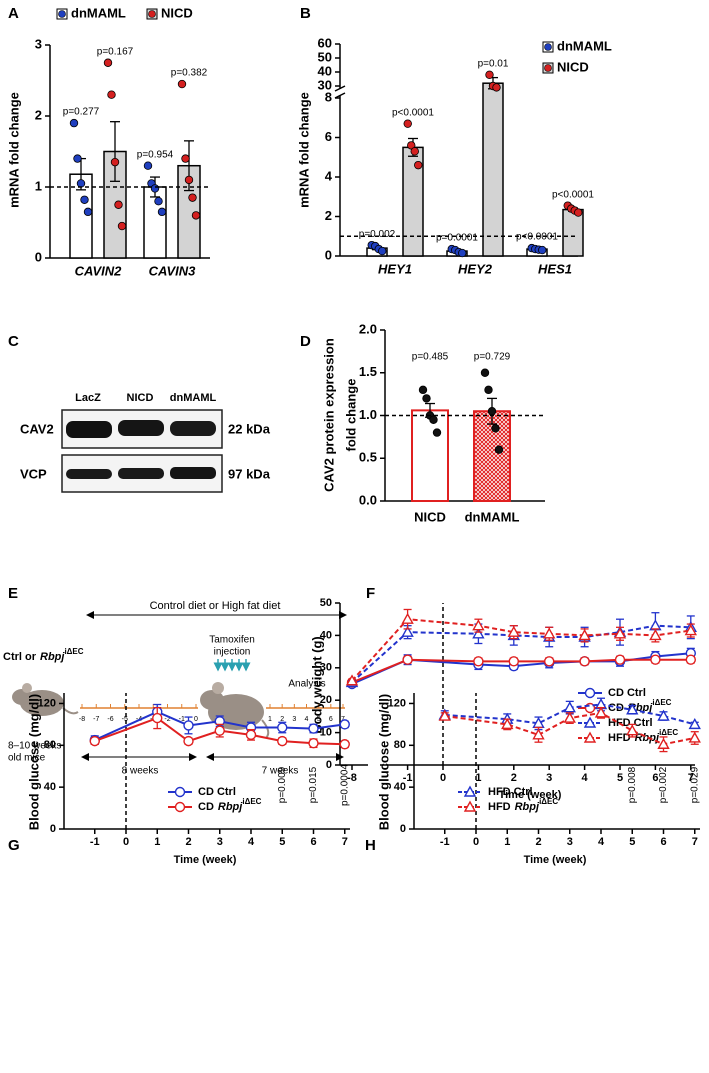 This screenshot has height=1073, width=709. What do you see at coordinates (230, 807) in the screenshot?
I see `legend-gene: Rbpj` at bounding box center [230, 807].